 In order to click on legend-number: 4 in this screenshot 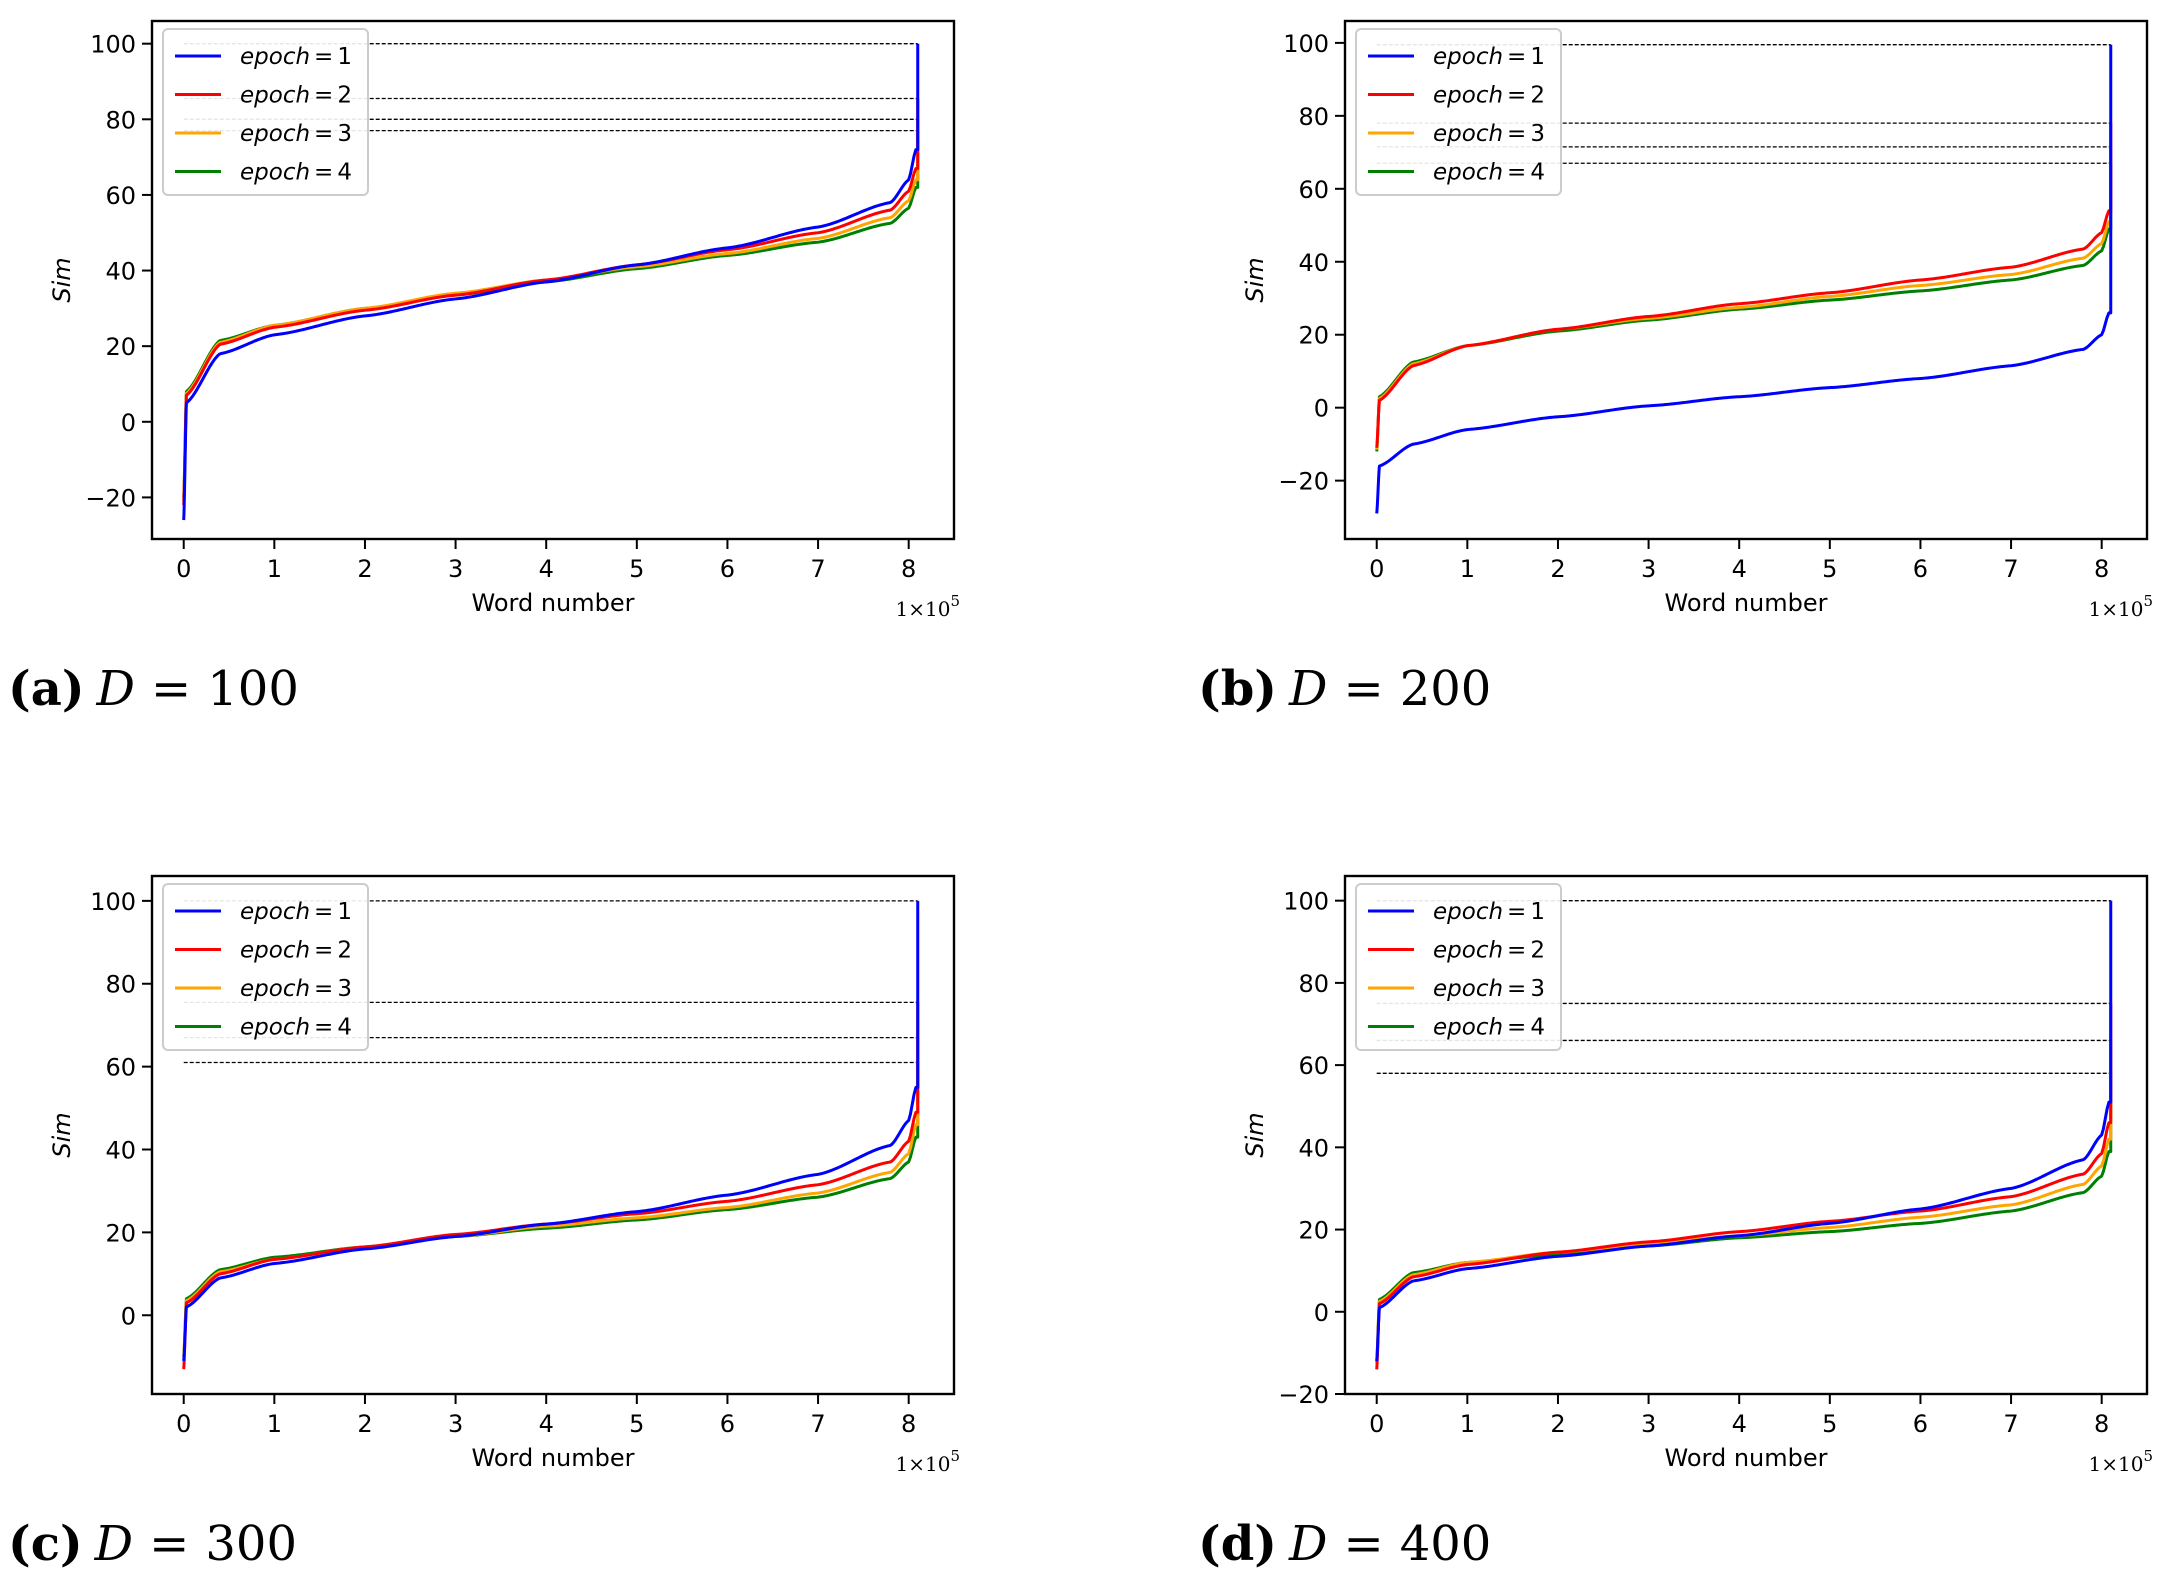, I will do `click(344, 1028)`.